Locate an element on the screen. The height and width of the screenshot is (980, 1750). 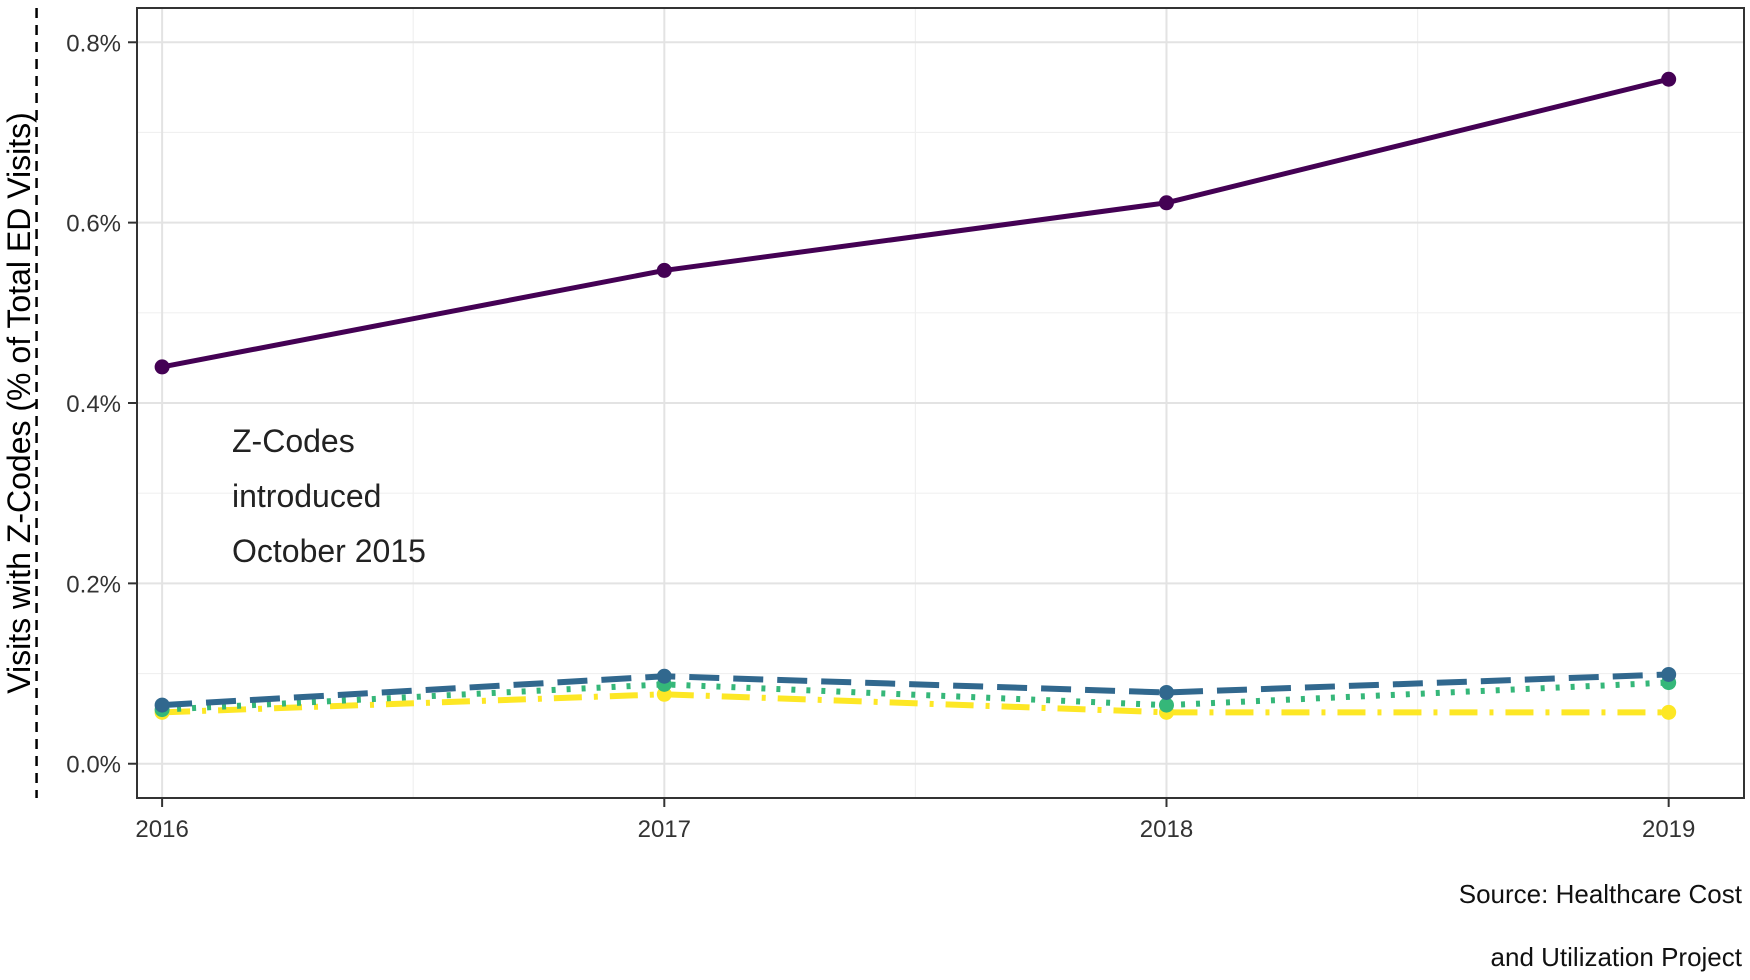
y-tick-label: 0.0% is located at coordinates (93, 765).